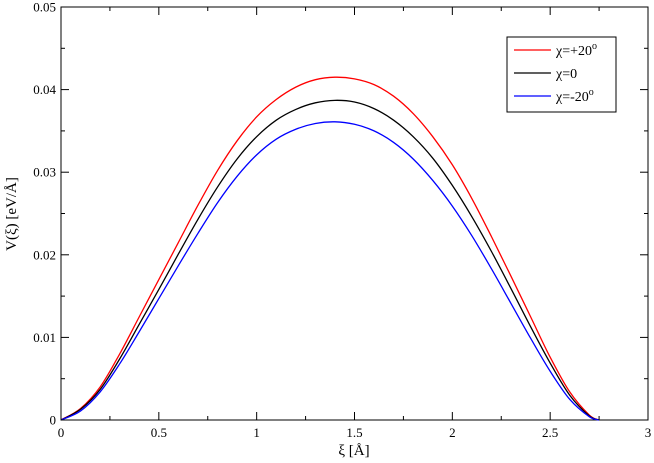 The height and width of the screenshot is (463, 654). I want to click on x-tick-label: 2.5, so click(550, 432).